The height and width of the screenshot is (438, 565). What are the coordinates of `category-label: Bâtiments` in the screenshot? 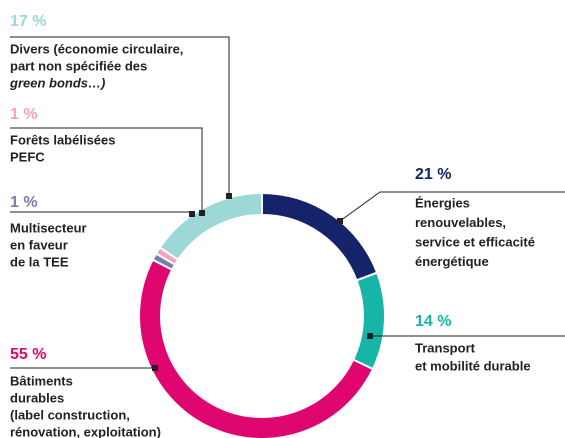 It's located at (41, 380).